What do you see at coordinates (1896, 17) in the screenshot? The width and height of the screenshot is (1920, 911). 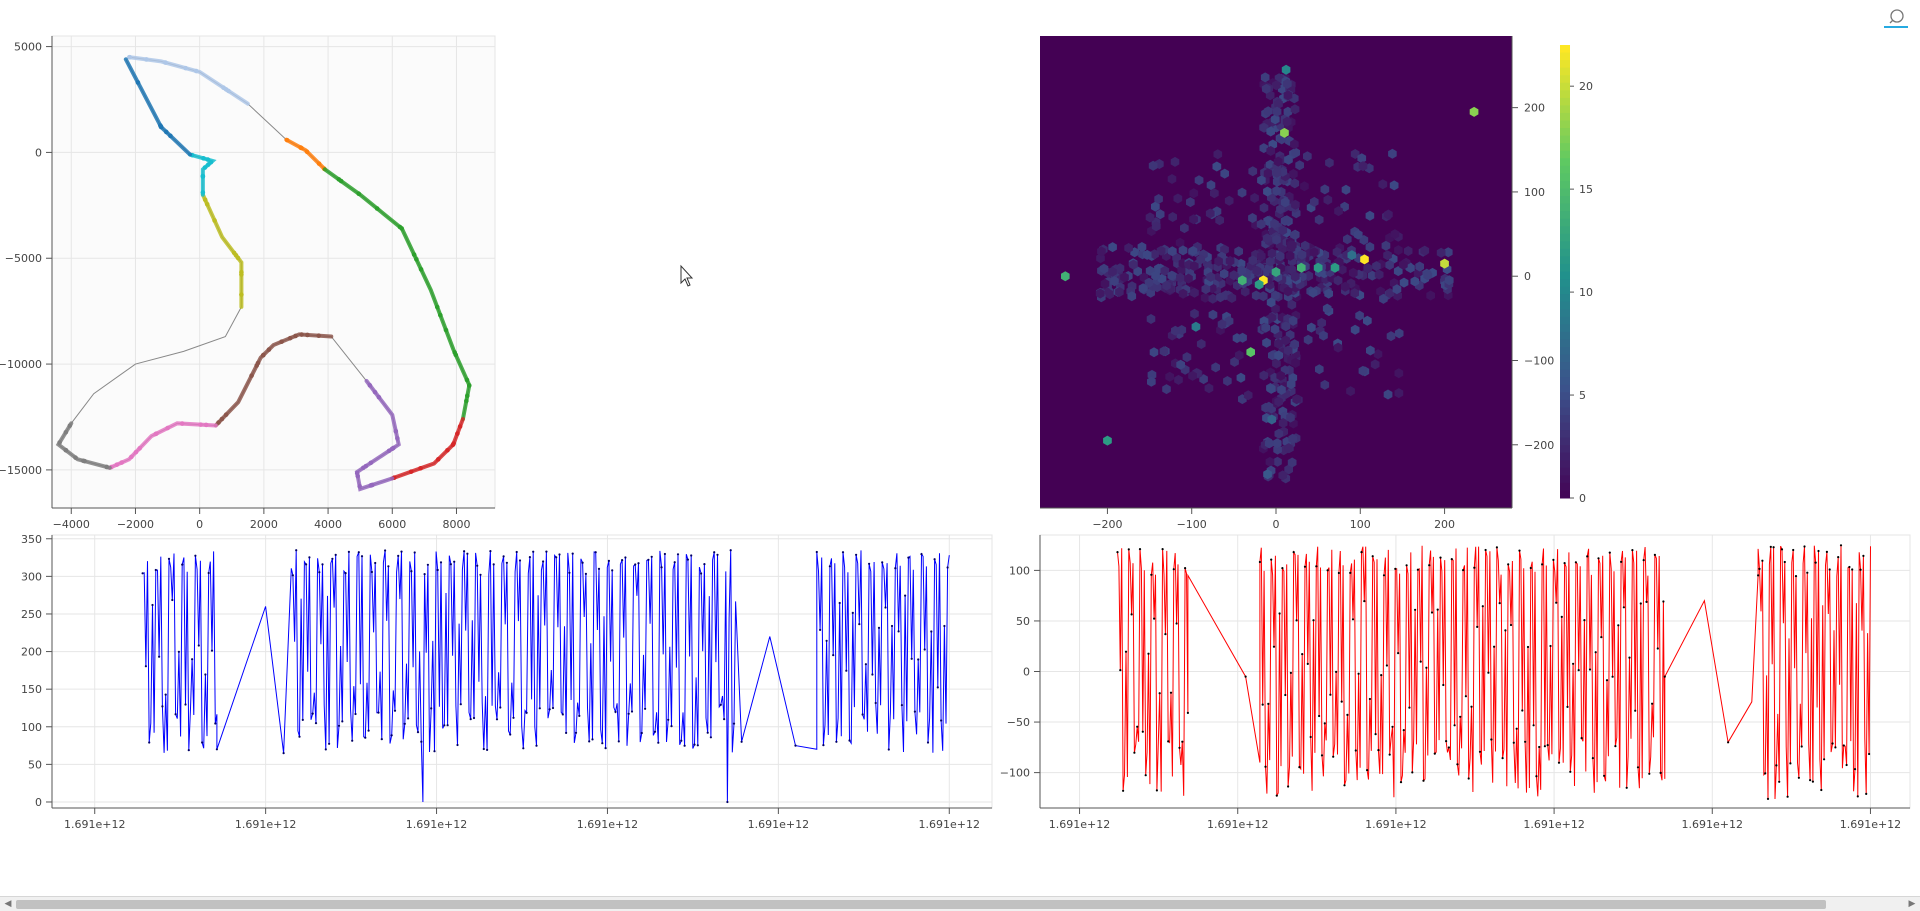 I see `hover-tool-button` at bounding box center [1896, 17].